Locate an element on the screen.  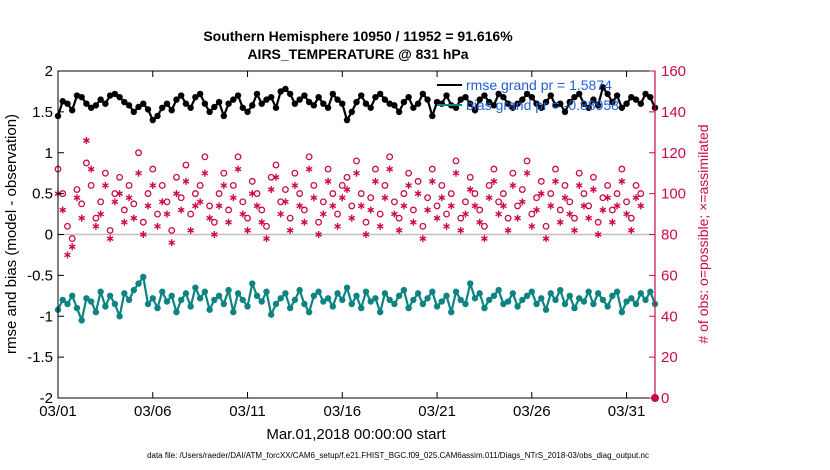
legend-bias-label: bias grand pr = -0.88958 is located at coordinates (542, 105).